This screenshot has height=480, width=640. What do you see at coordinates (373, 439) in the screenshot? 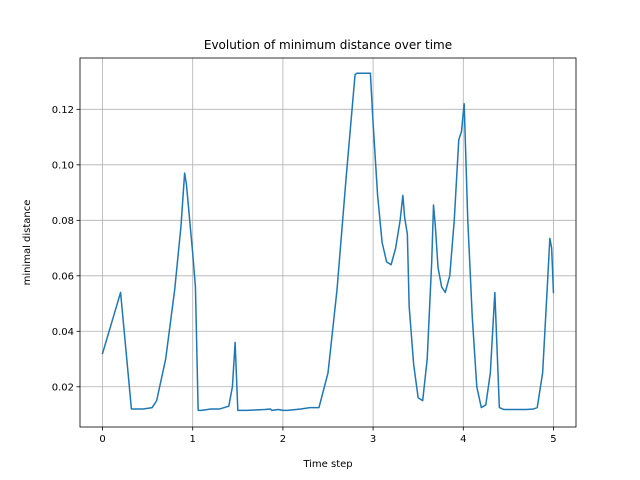
I see `x-tick-label: 3` at bounding box center [373, 439].